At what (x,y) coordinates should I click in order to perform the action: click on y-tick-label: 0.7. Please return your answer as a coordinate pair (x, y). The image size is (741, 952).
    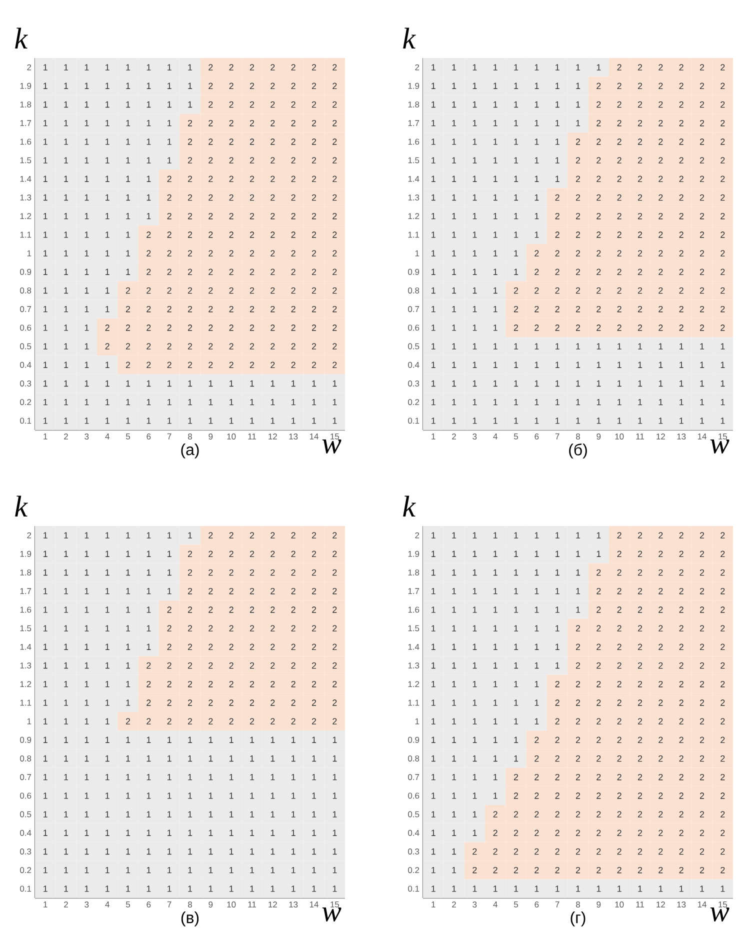
    Looking at the image, I should click on (26, 777).